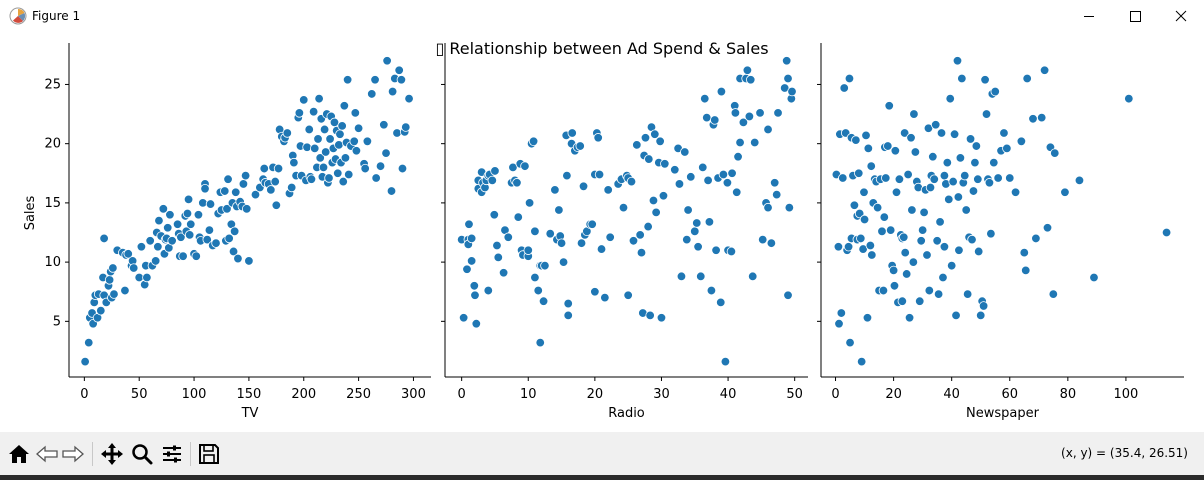 The image size is (1204, 480). I want to click on maximize-button, so click(1135, 16).